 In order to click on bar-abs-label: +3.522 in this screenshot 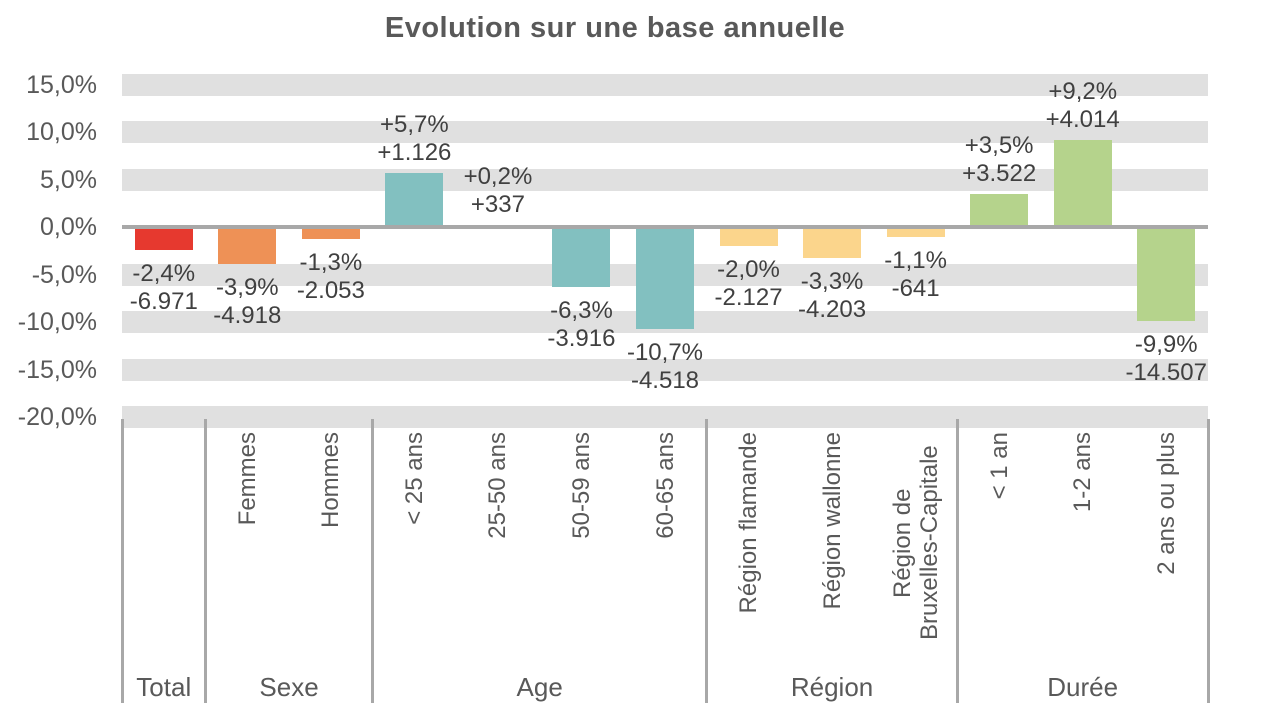, I will do `click(999, 173)`.